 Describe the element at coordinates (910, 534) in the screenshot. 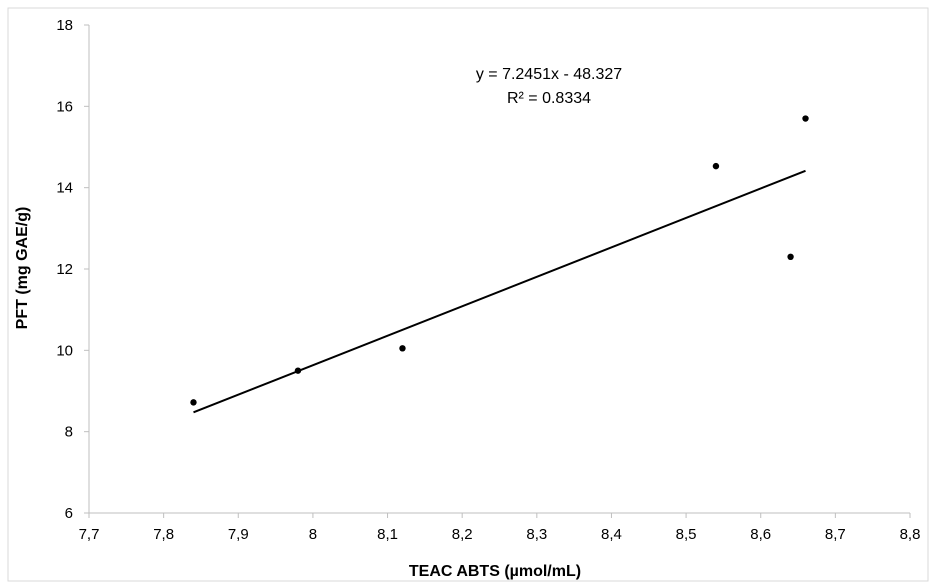

I see `x-tick-label: 8,8` at that location.